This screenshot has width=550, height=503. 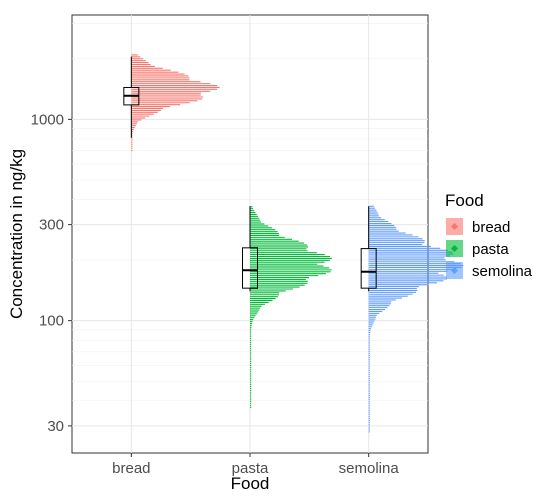 I want to click on legend-label-bread: bread, so click(x=491, y=227).